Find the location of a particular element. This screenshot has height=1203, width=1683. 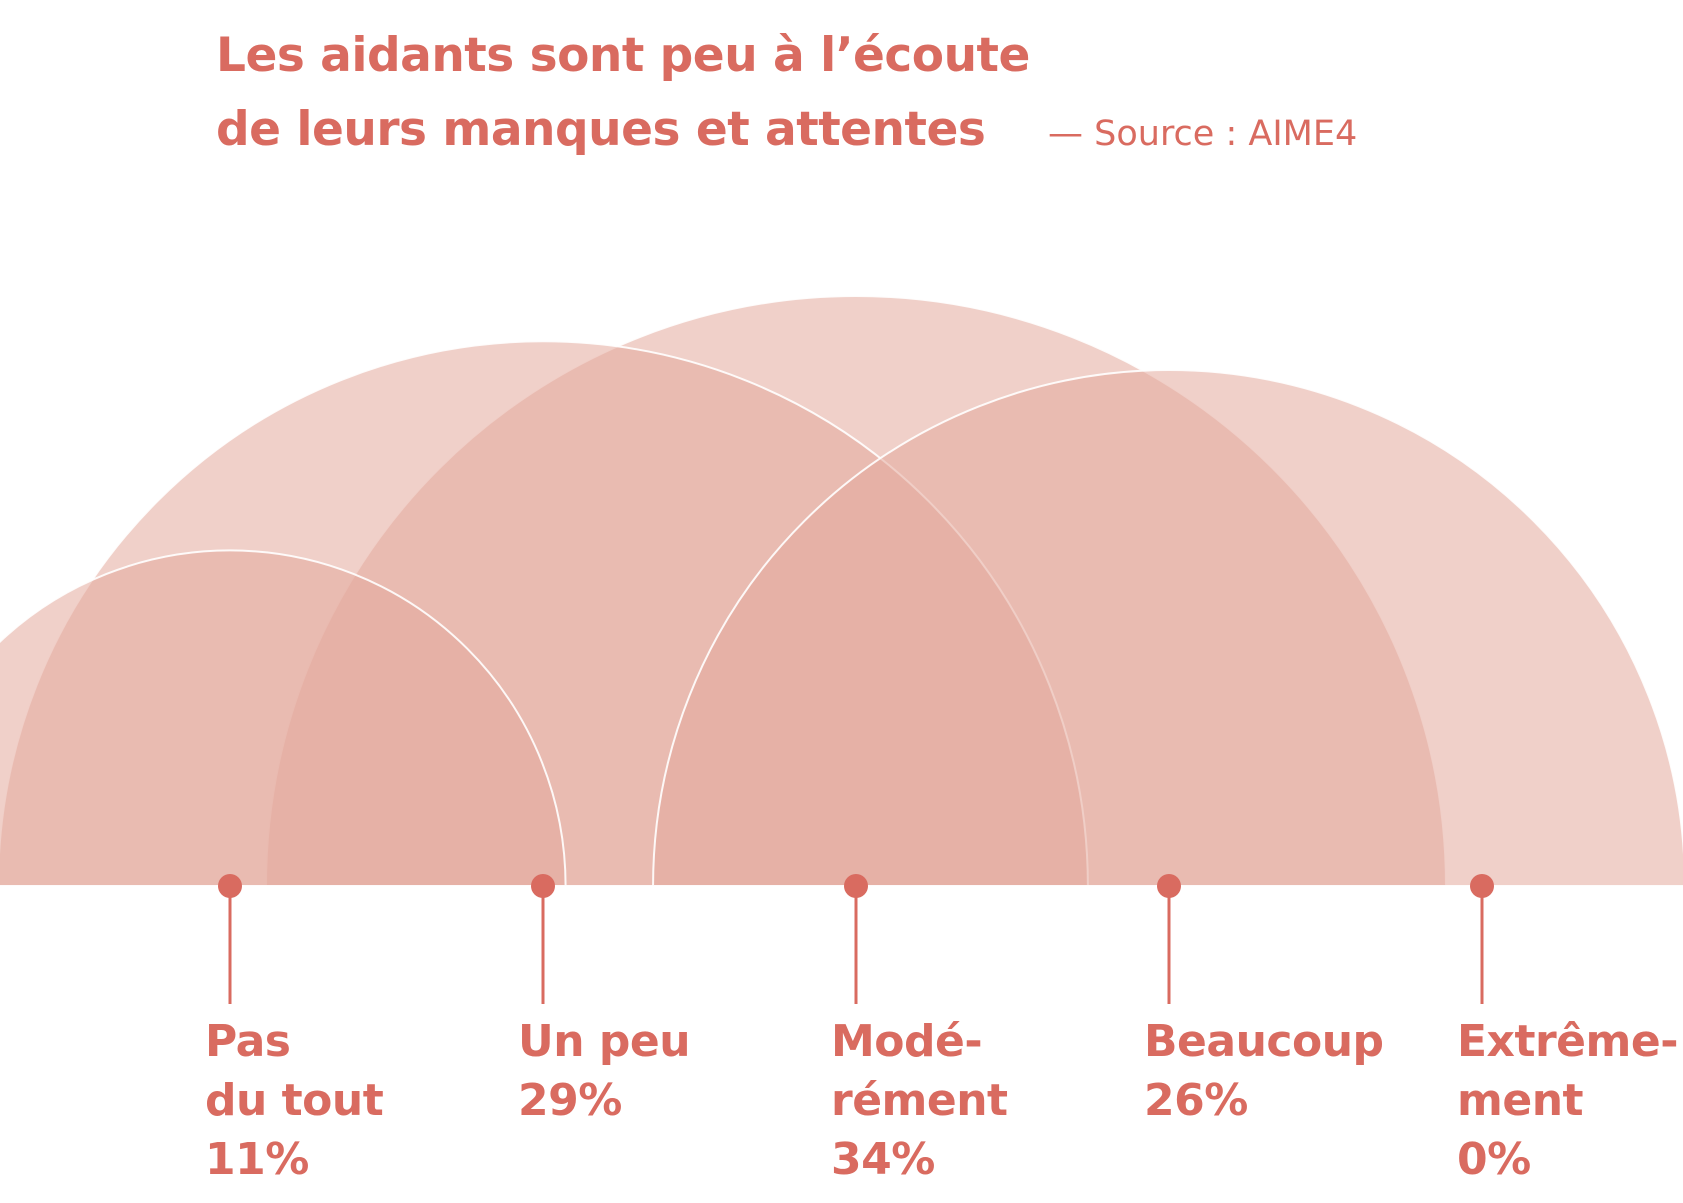

category-label-line: 34% is located at coordinates (883, 1159).